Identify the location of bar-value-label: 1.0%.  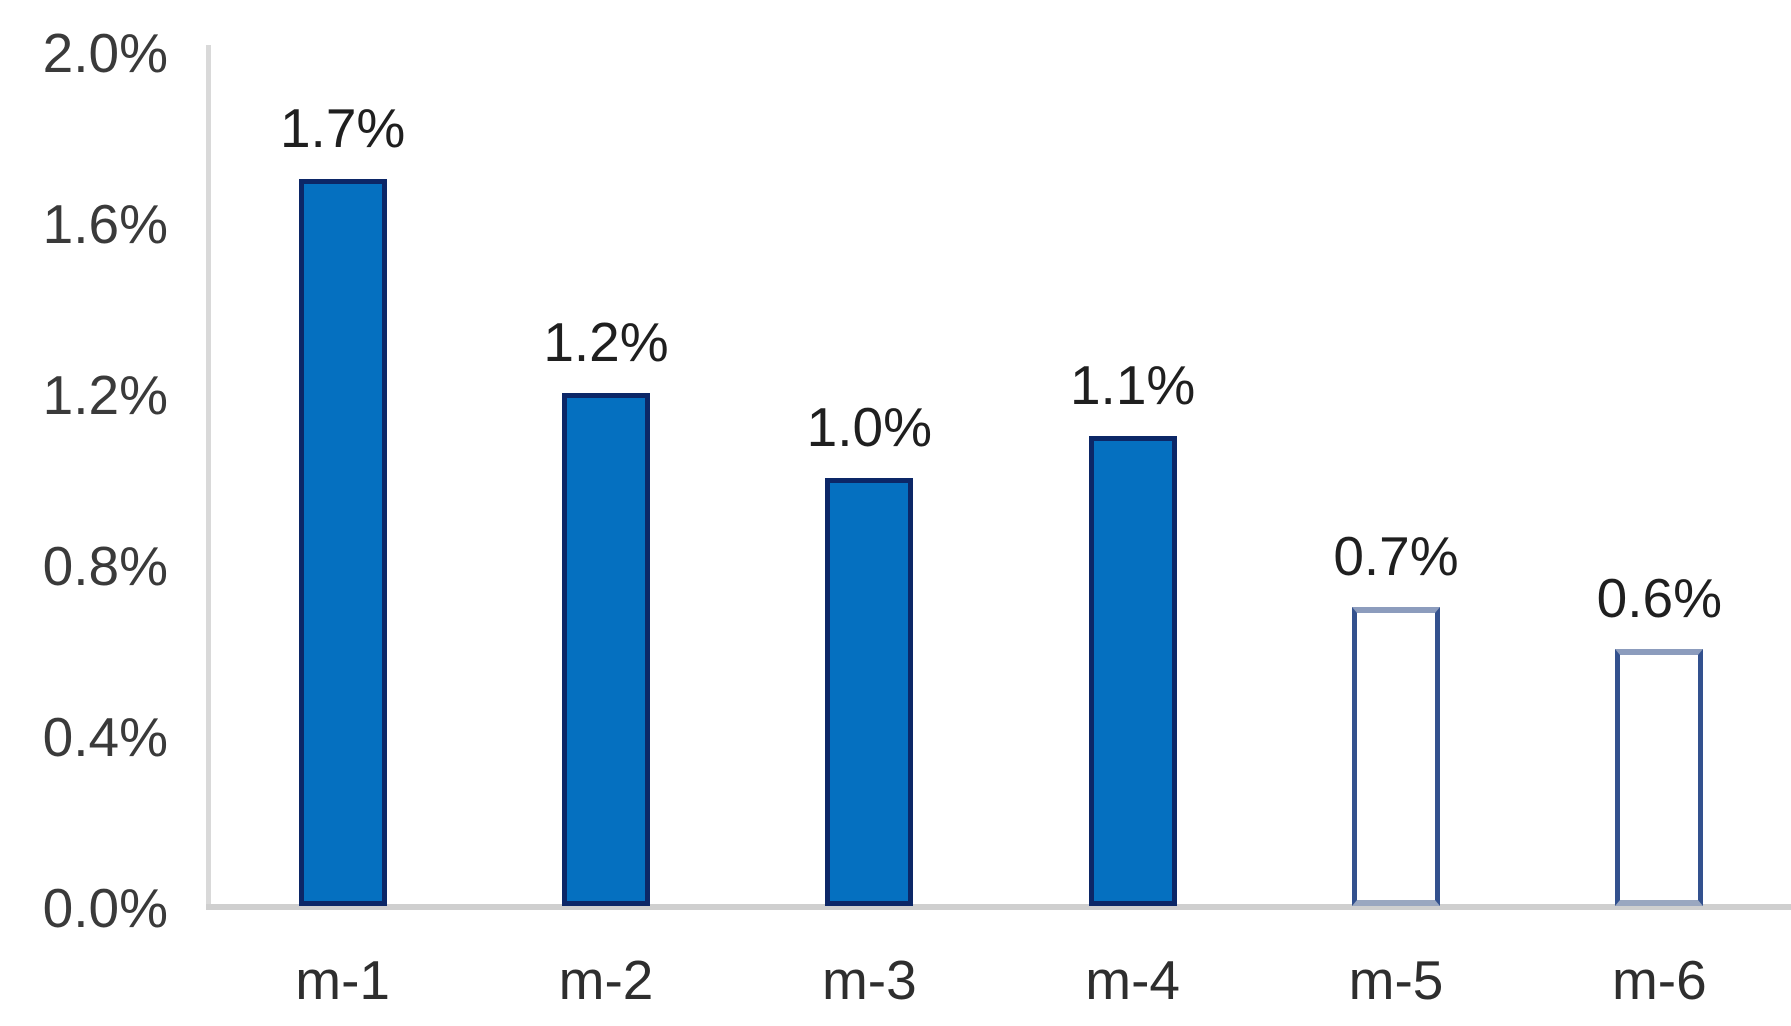
(869, 427).